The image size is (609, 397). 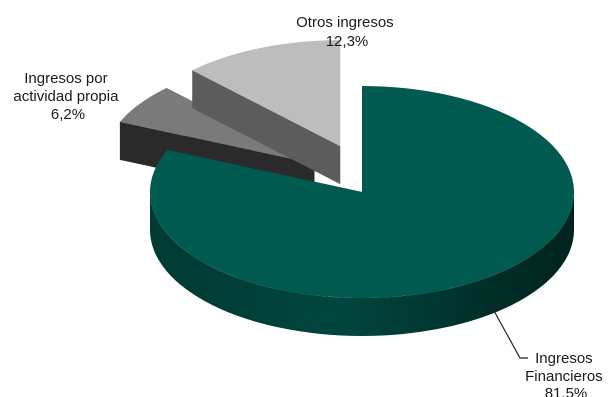 What do you see at coordinates (266, 93) in the screenshot?
I see `pie-slice-otros-top` at bounding box center [266, 93].